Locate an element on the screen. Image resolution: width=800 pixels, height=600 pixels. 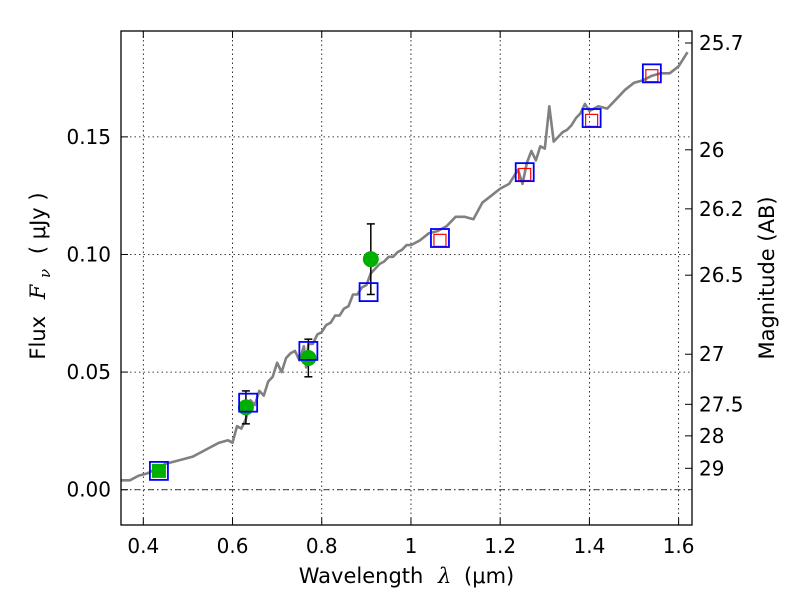
y2-tick-label: 26.5 is located at coordinates (721, 275).